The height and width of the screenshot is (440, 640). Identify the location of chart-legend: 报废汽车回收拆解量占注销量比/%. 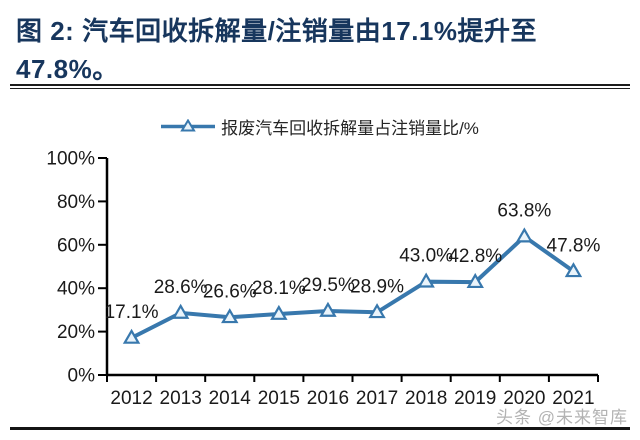
(320, 126).